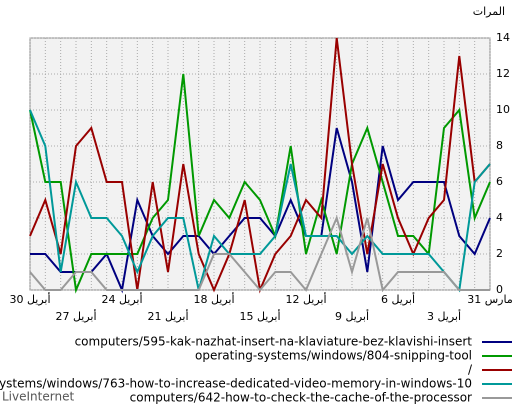  Describe the element at coordinates (121, 299) in the screenshot. I see `x-tick-label: 24 أبريل` at that location.